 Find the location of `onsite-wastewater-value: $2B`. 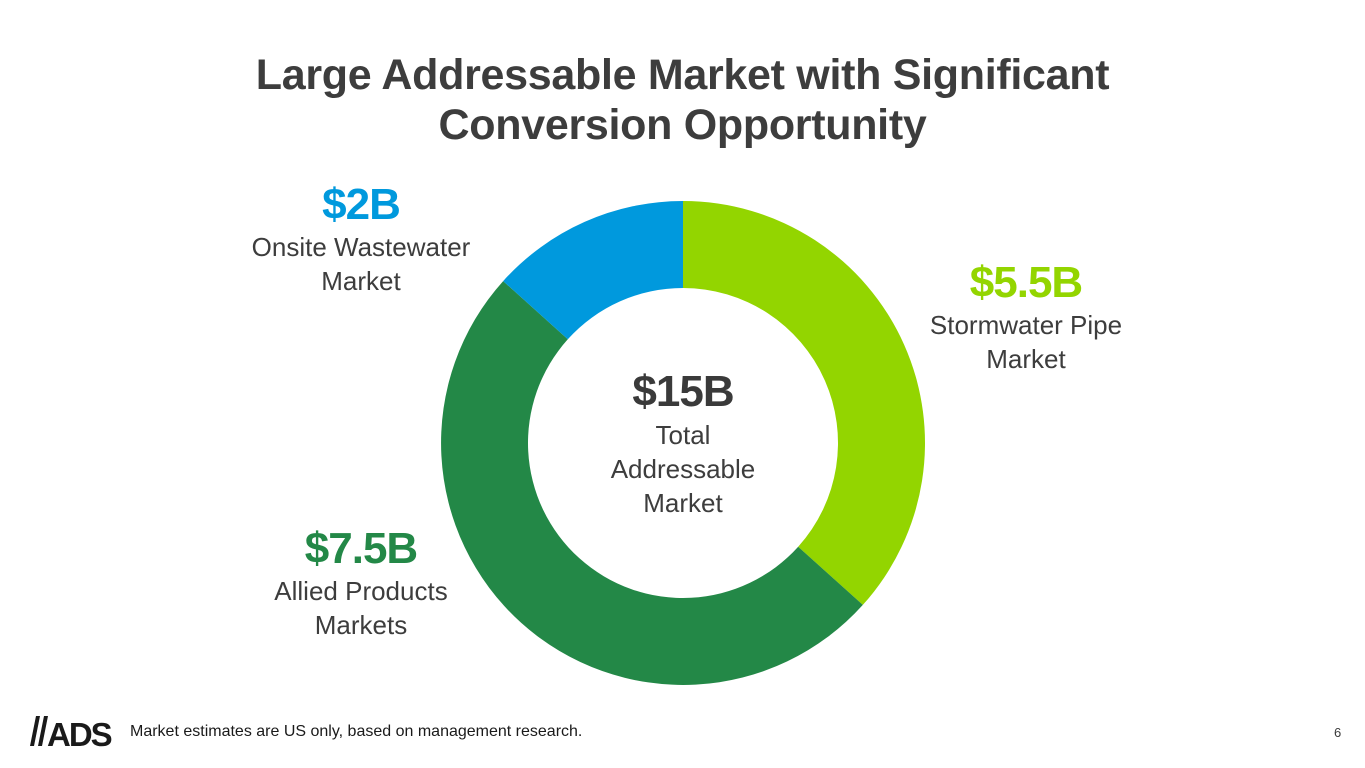

onsite-wastewater-value: $2B is located at coordinates (361, 204).